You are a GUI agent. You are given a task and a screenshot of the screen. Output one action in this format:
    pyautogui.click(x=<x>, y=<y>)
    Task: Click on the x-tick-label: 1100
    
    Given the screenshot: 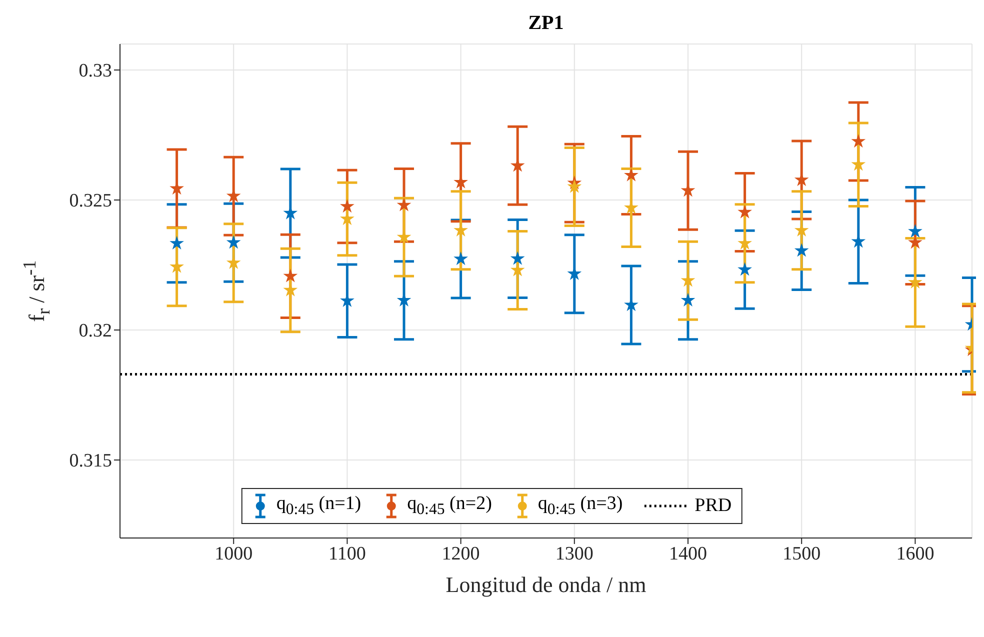 What is the action you would take?
    pyautogui.click(x=347, y=553)
    